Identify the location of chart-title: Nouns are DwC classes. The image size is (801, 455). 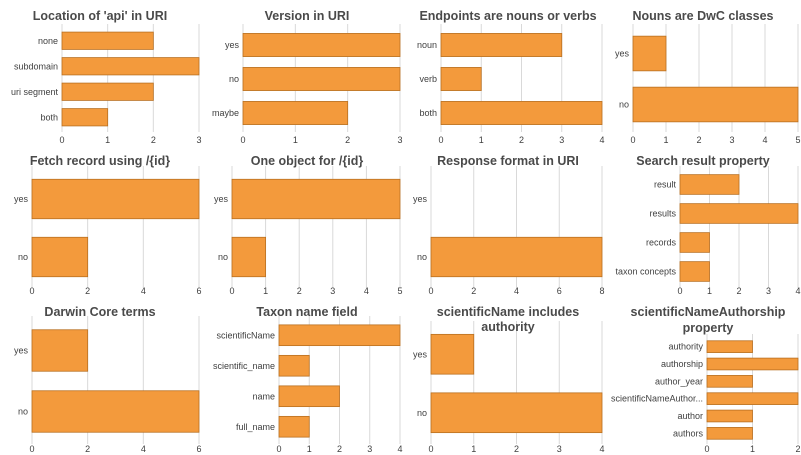
(702, 16).